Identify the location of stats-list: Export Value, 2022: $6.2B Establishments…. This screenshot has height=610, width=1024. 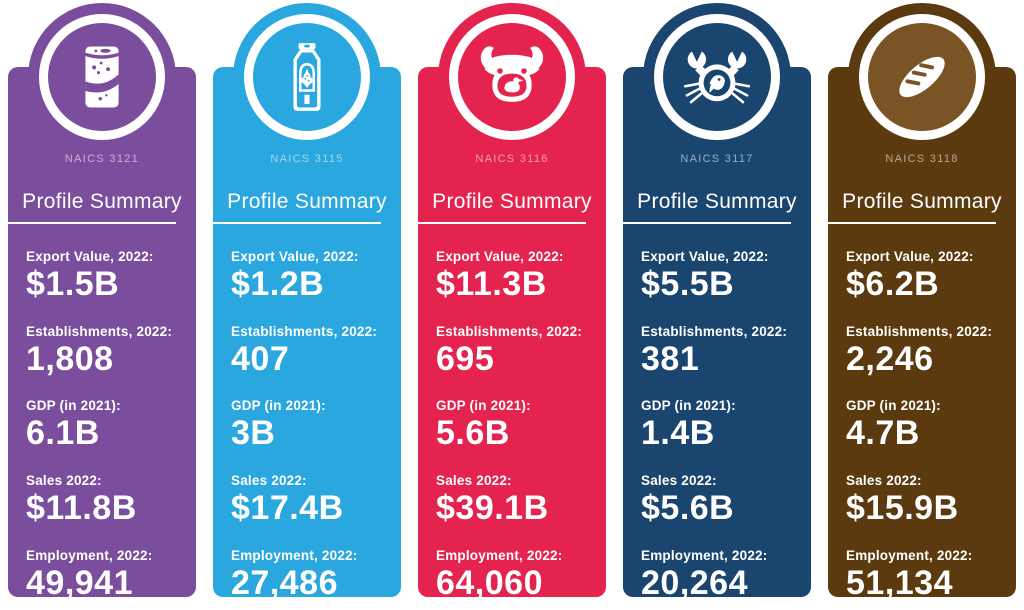
(922, 412).